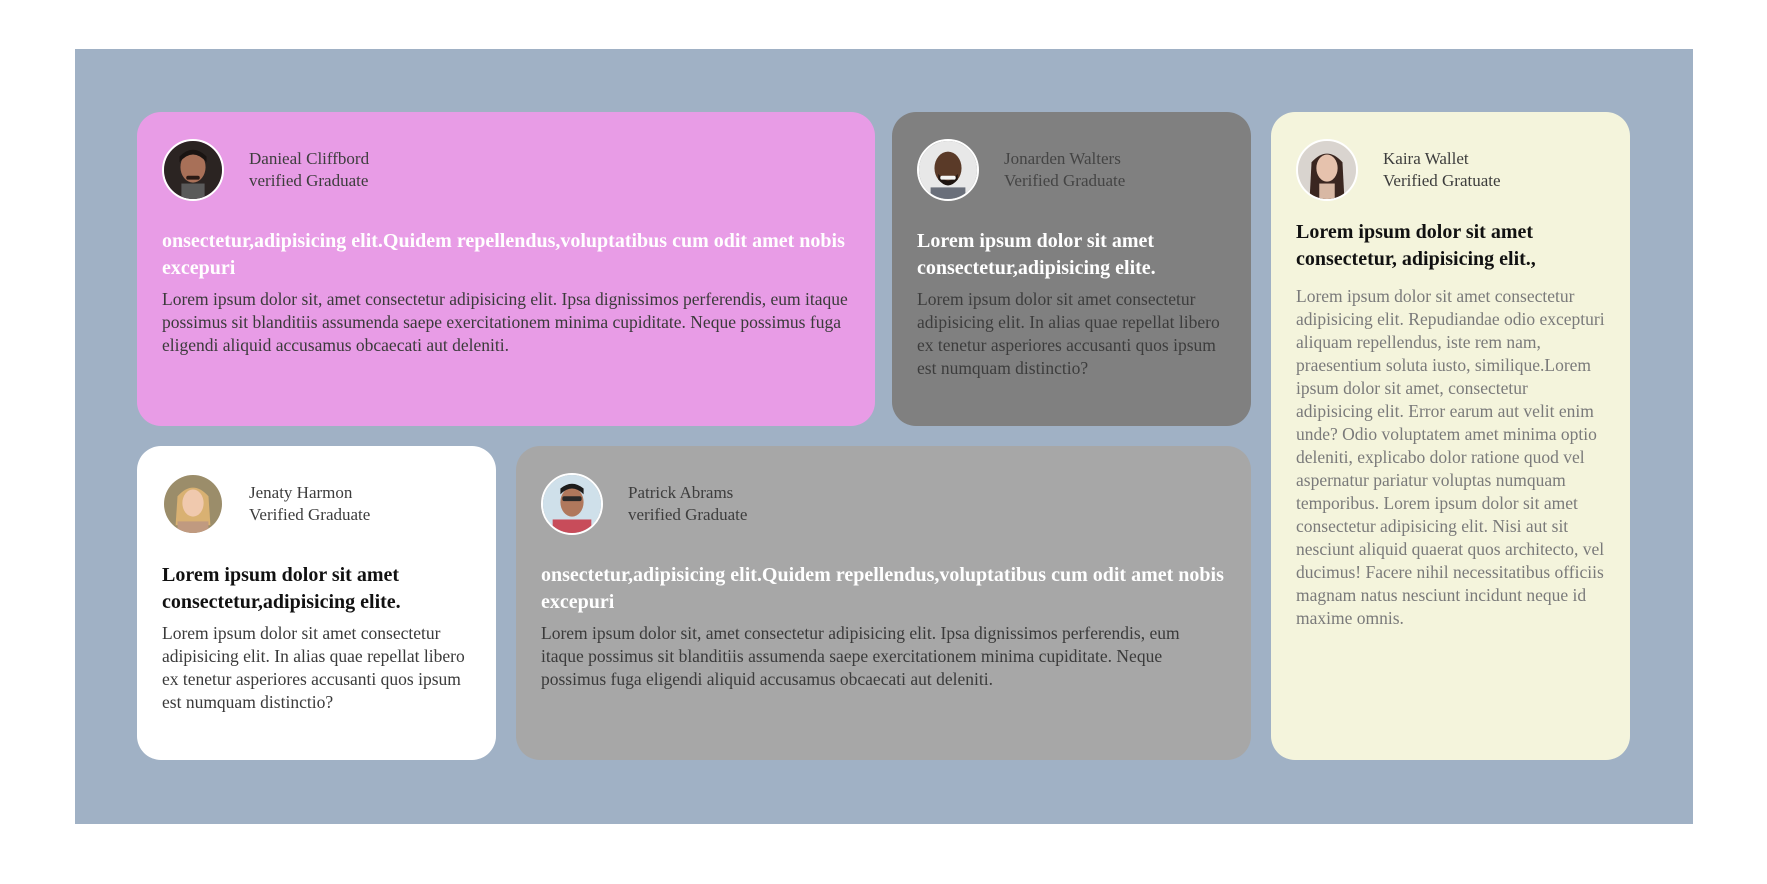 The height and width of the screenshot is (884, 1767). What do you see at coordinates (309, 158) in the screenshot?
I see `author-name: Danieal Cliffbord` at bounding box center [309, 158].